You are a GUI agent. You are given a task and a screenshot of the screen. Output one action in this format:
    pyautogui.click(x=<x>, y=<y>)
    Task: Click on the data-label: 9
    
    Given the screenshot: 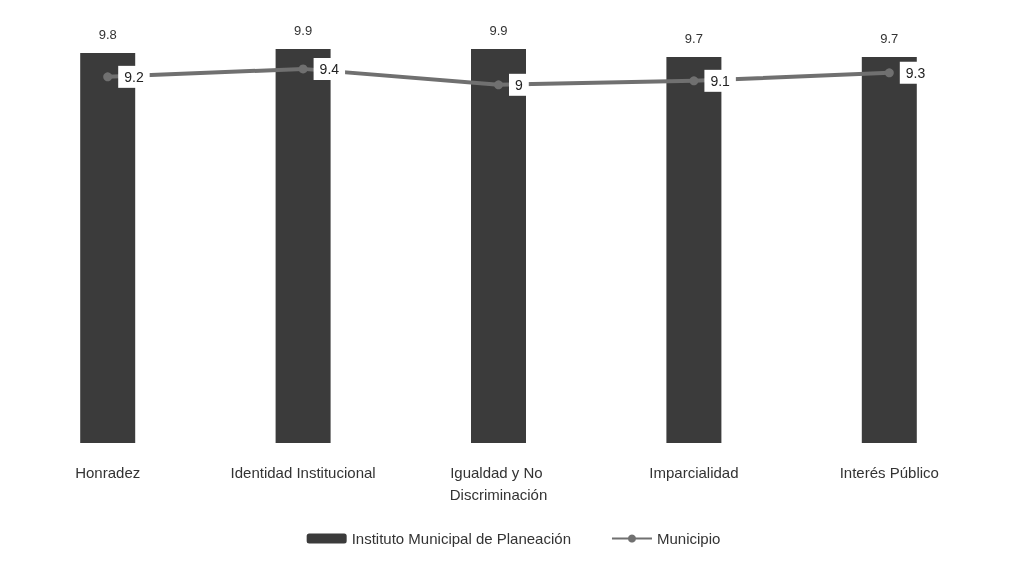 What is the action you would take?
    pyautogui.click(x=519, y=84)
    